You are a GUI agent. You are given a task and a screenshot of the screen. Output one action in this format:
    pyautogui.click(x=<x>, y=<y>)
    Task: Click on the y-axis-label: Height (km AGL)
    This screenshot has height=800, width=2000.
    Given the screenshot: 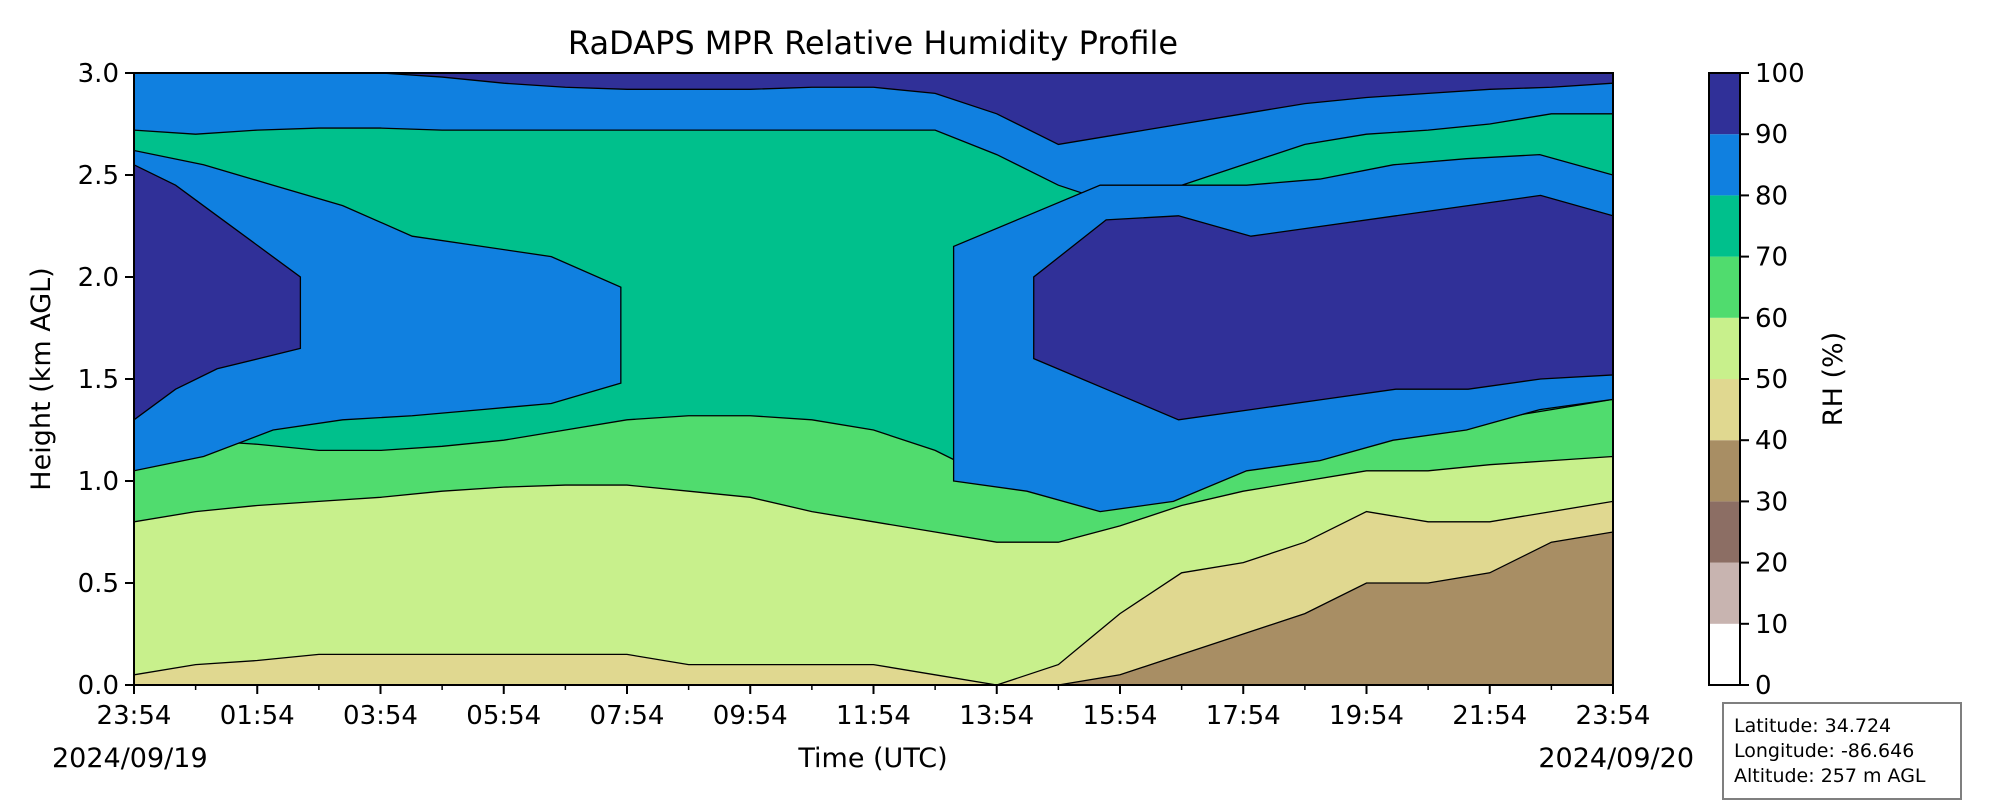 What is the action you would take?
    pyautogui.click(x=41, y=378)
    